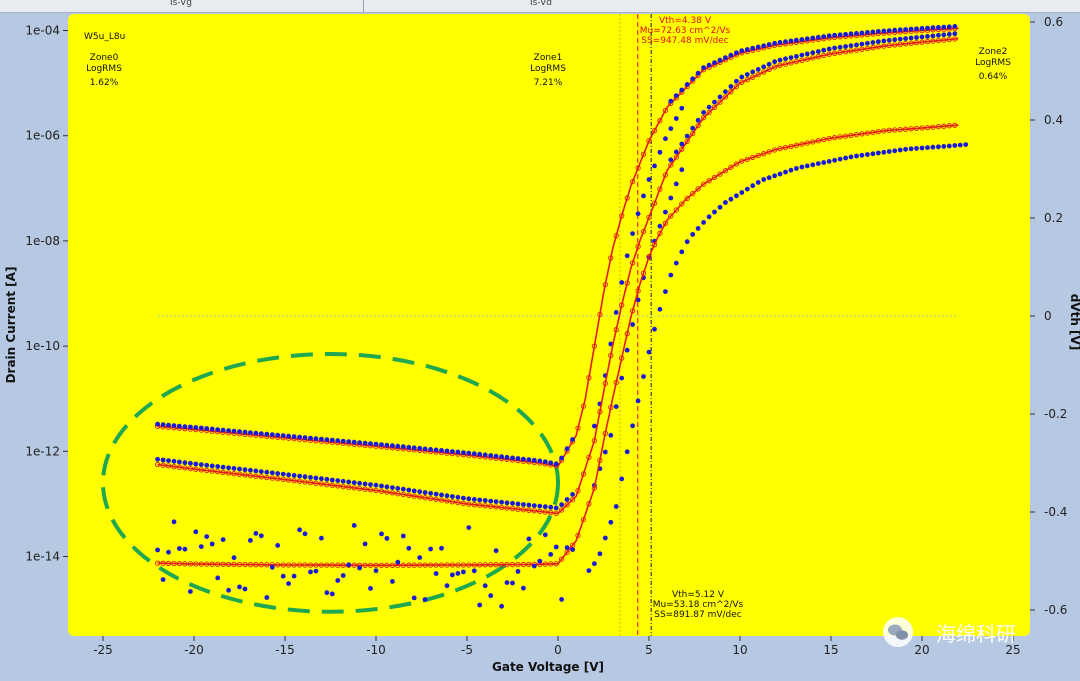 This screenshot has width=1080, height=681. What do you see at coordinates (698, 615) in the screenshot?
I see `fit2-annotation: SS=891.87 mV/dec` at bounding box center [698, 615].